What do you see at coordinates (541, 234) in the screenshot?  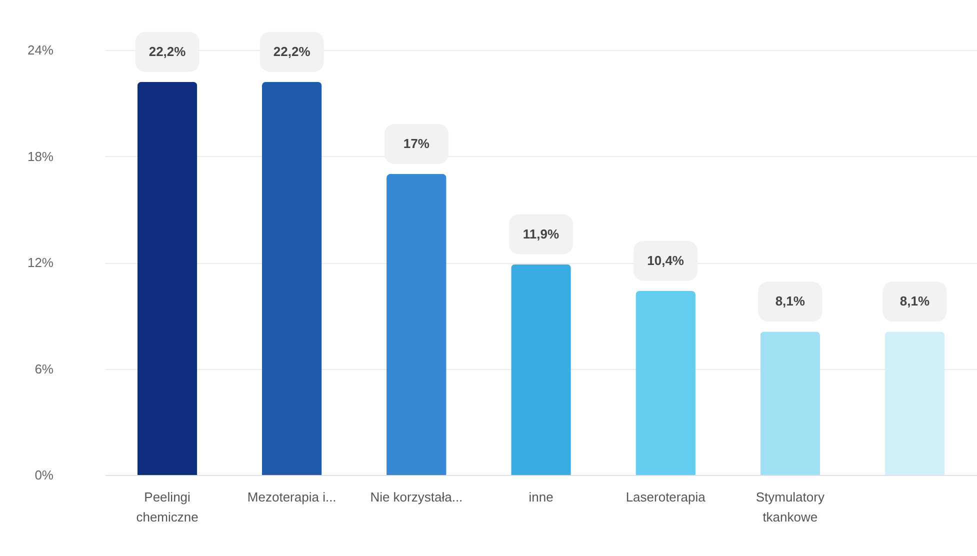 I see `data-label: 11,9%` at bounding box center [541, 234].